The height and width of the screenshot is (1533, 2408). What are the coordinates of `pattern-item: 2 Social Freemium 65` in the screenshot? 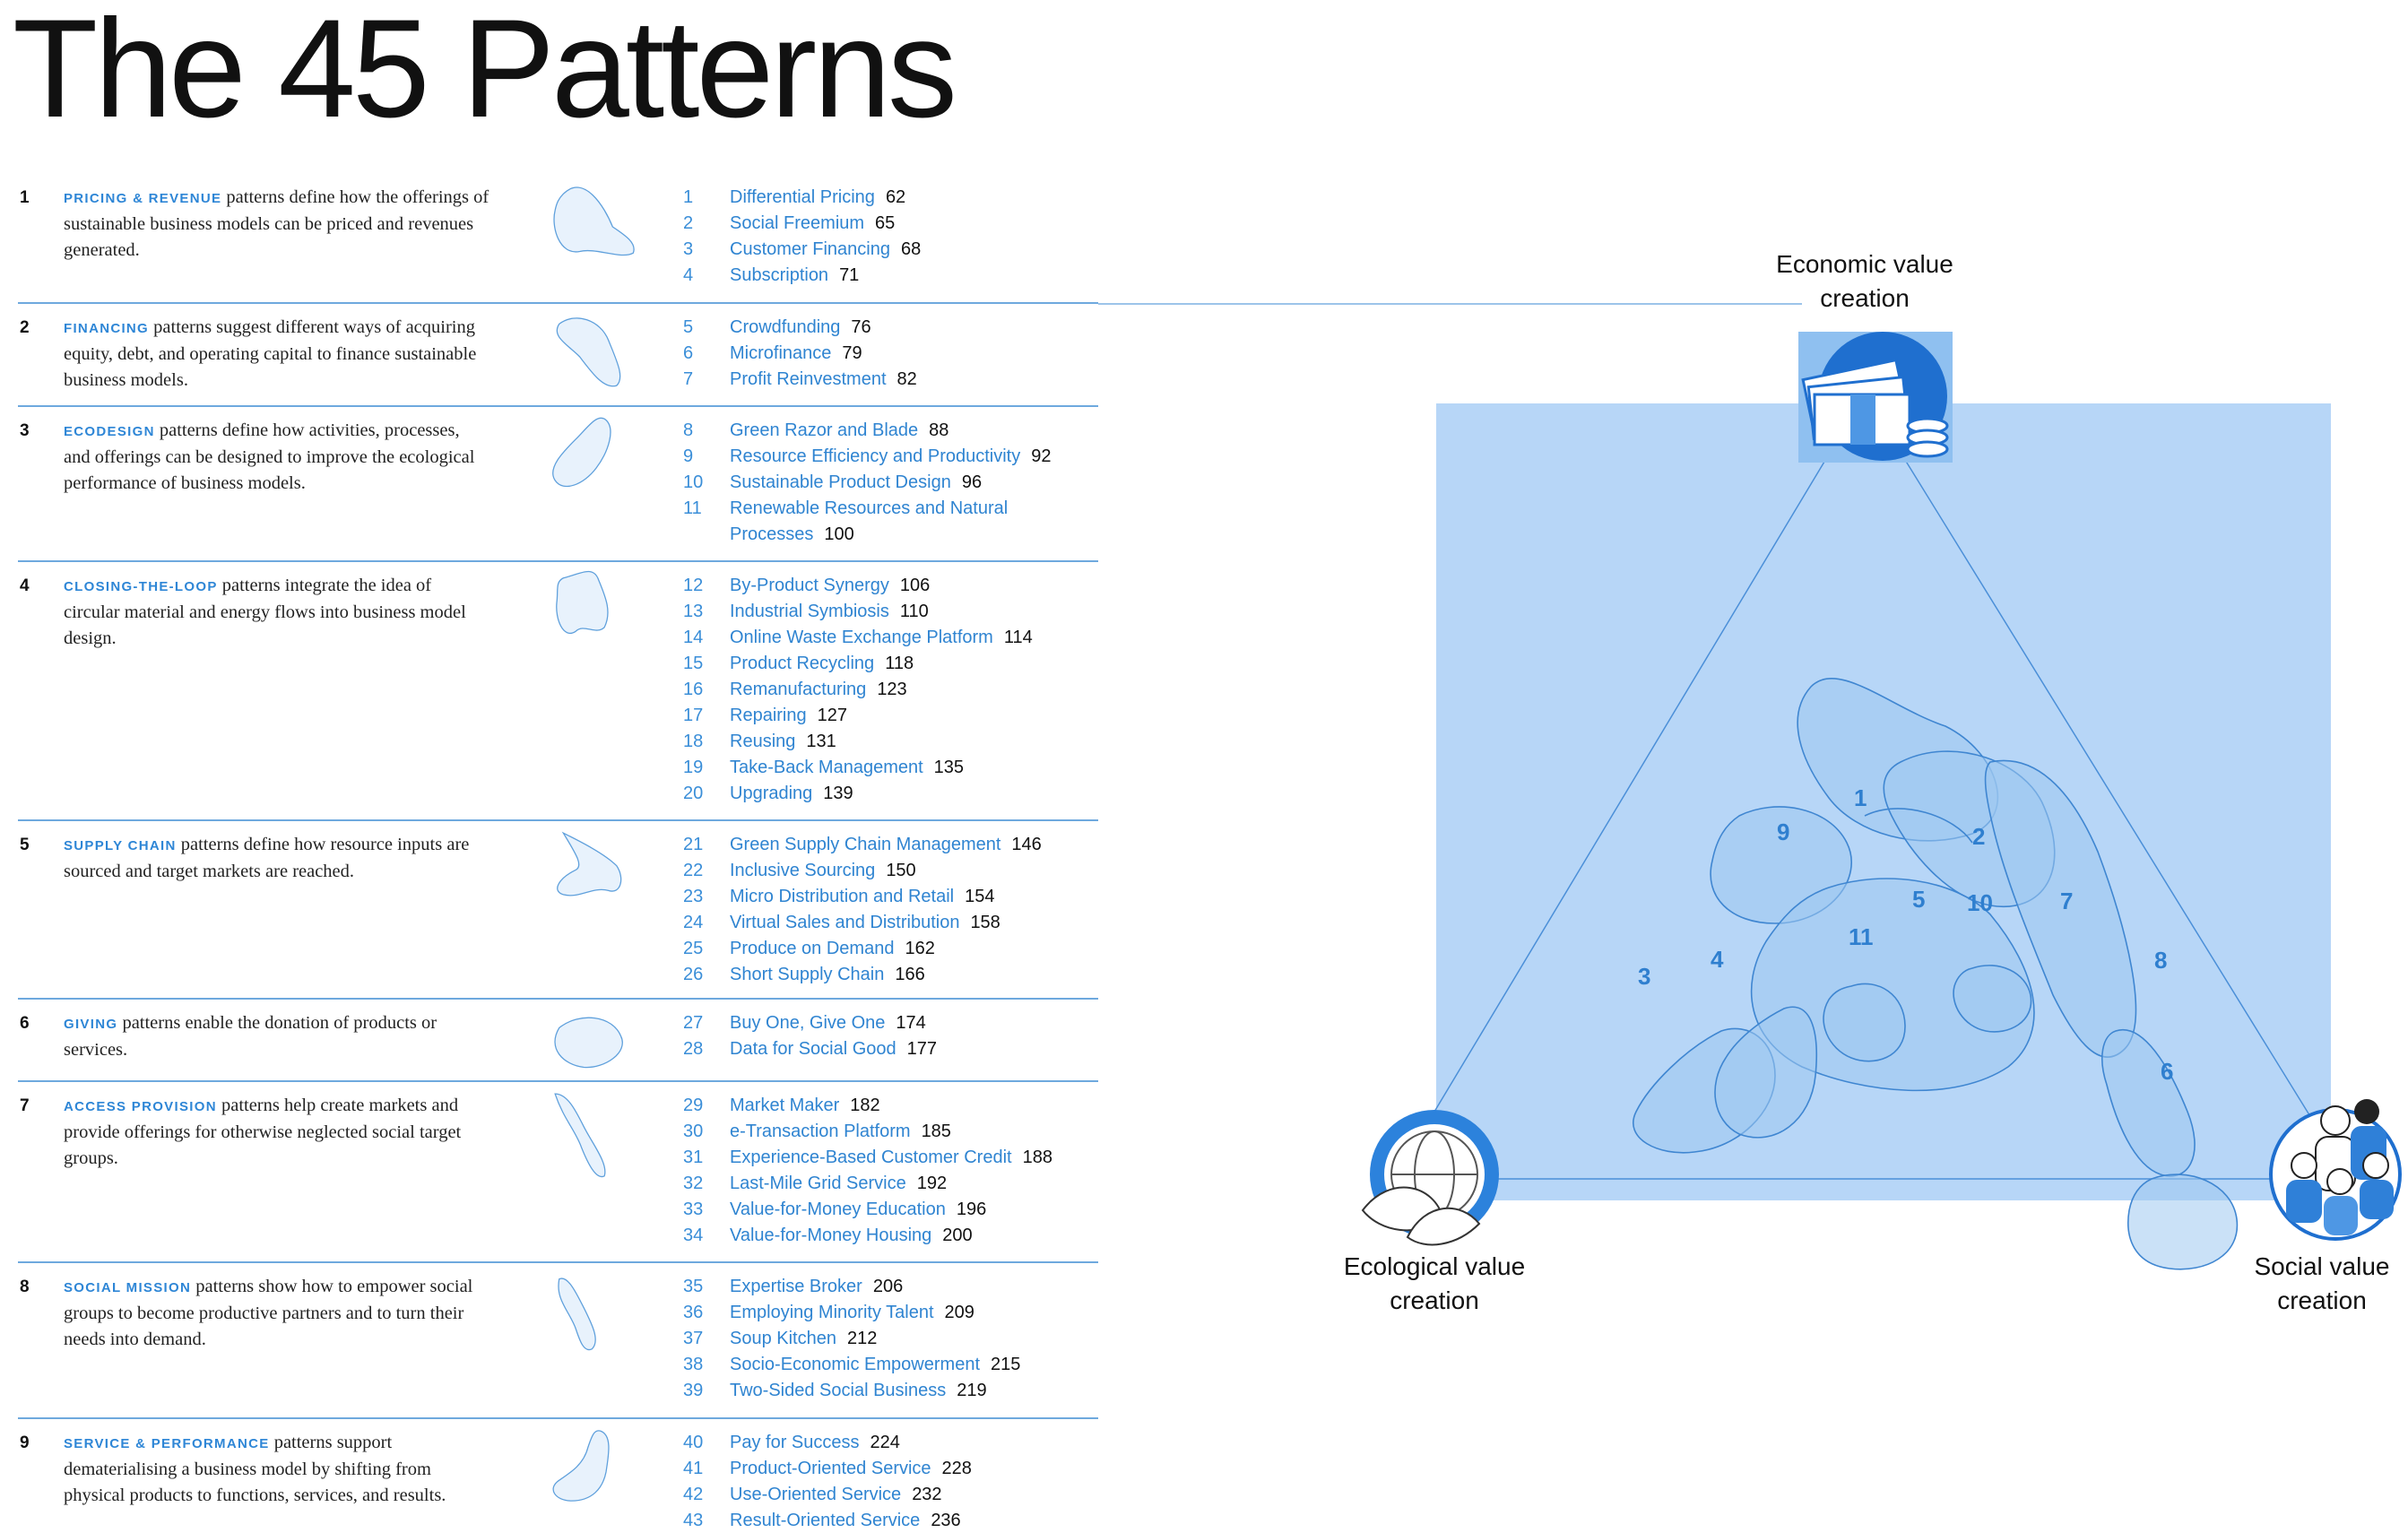 It's located at (802, 224).